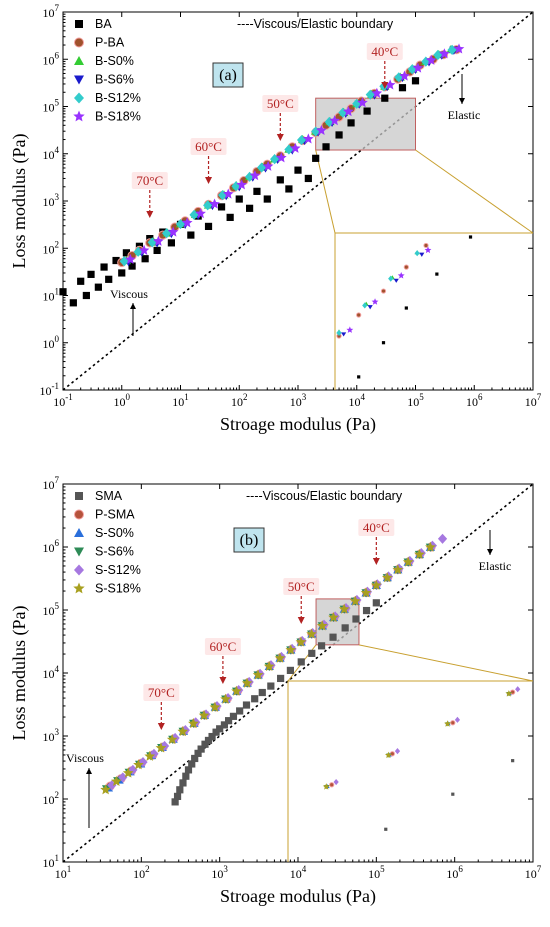 This screenshot has height=927, width=550. What do you see at coordinates (118, 98) in the screenshot?
I see `legend-label: B-S12%` at bounding box center [118, 98].